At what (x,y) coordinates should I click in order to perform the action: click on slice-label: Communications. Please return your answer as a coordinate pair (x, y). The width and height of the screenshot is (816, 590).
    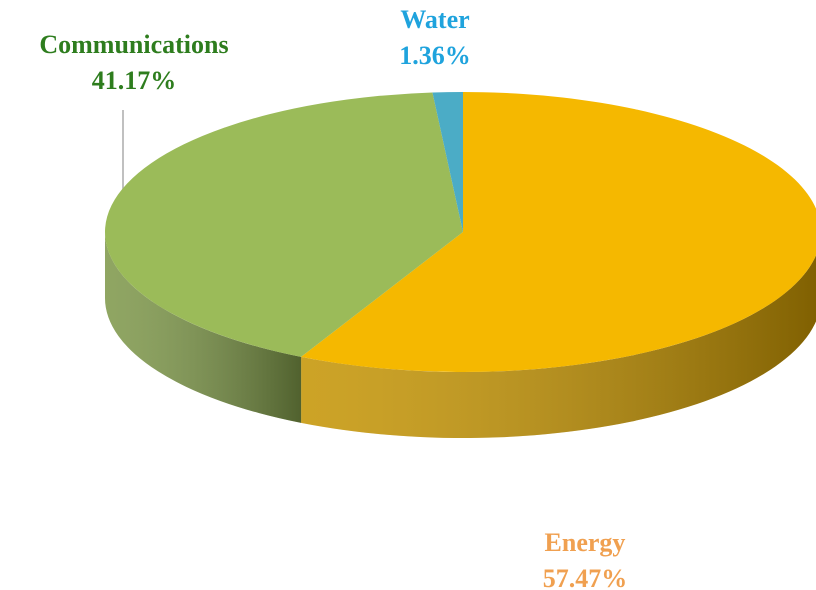
    Looking at the image, I should click on (133, 44).